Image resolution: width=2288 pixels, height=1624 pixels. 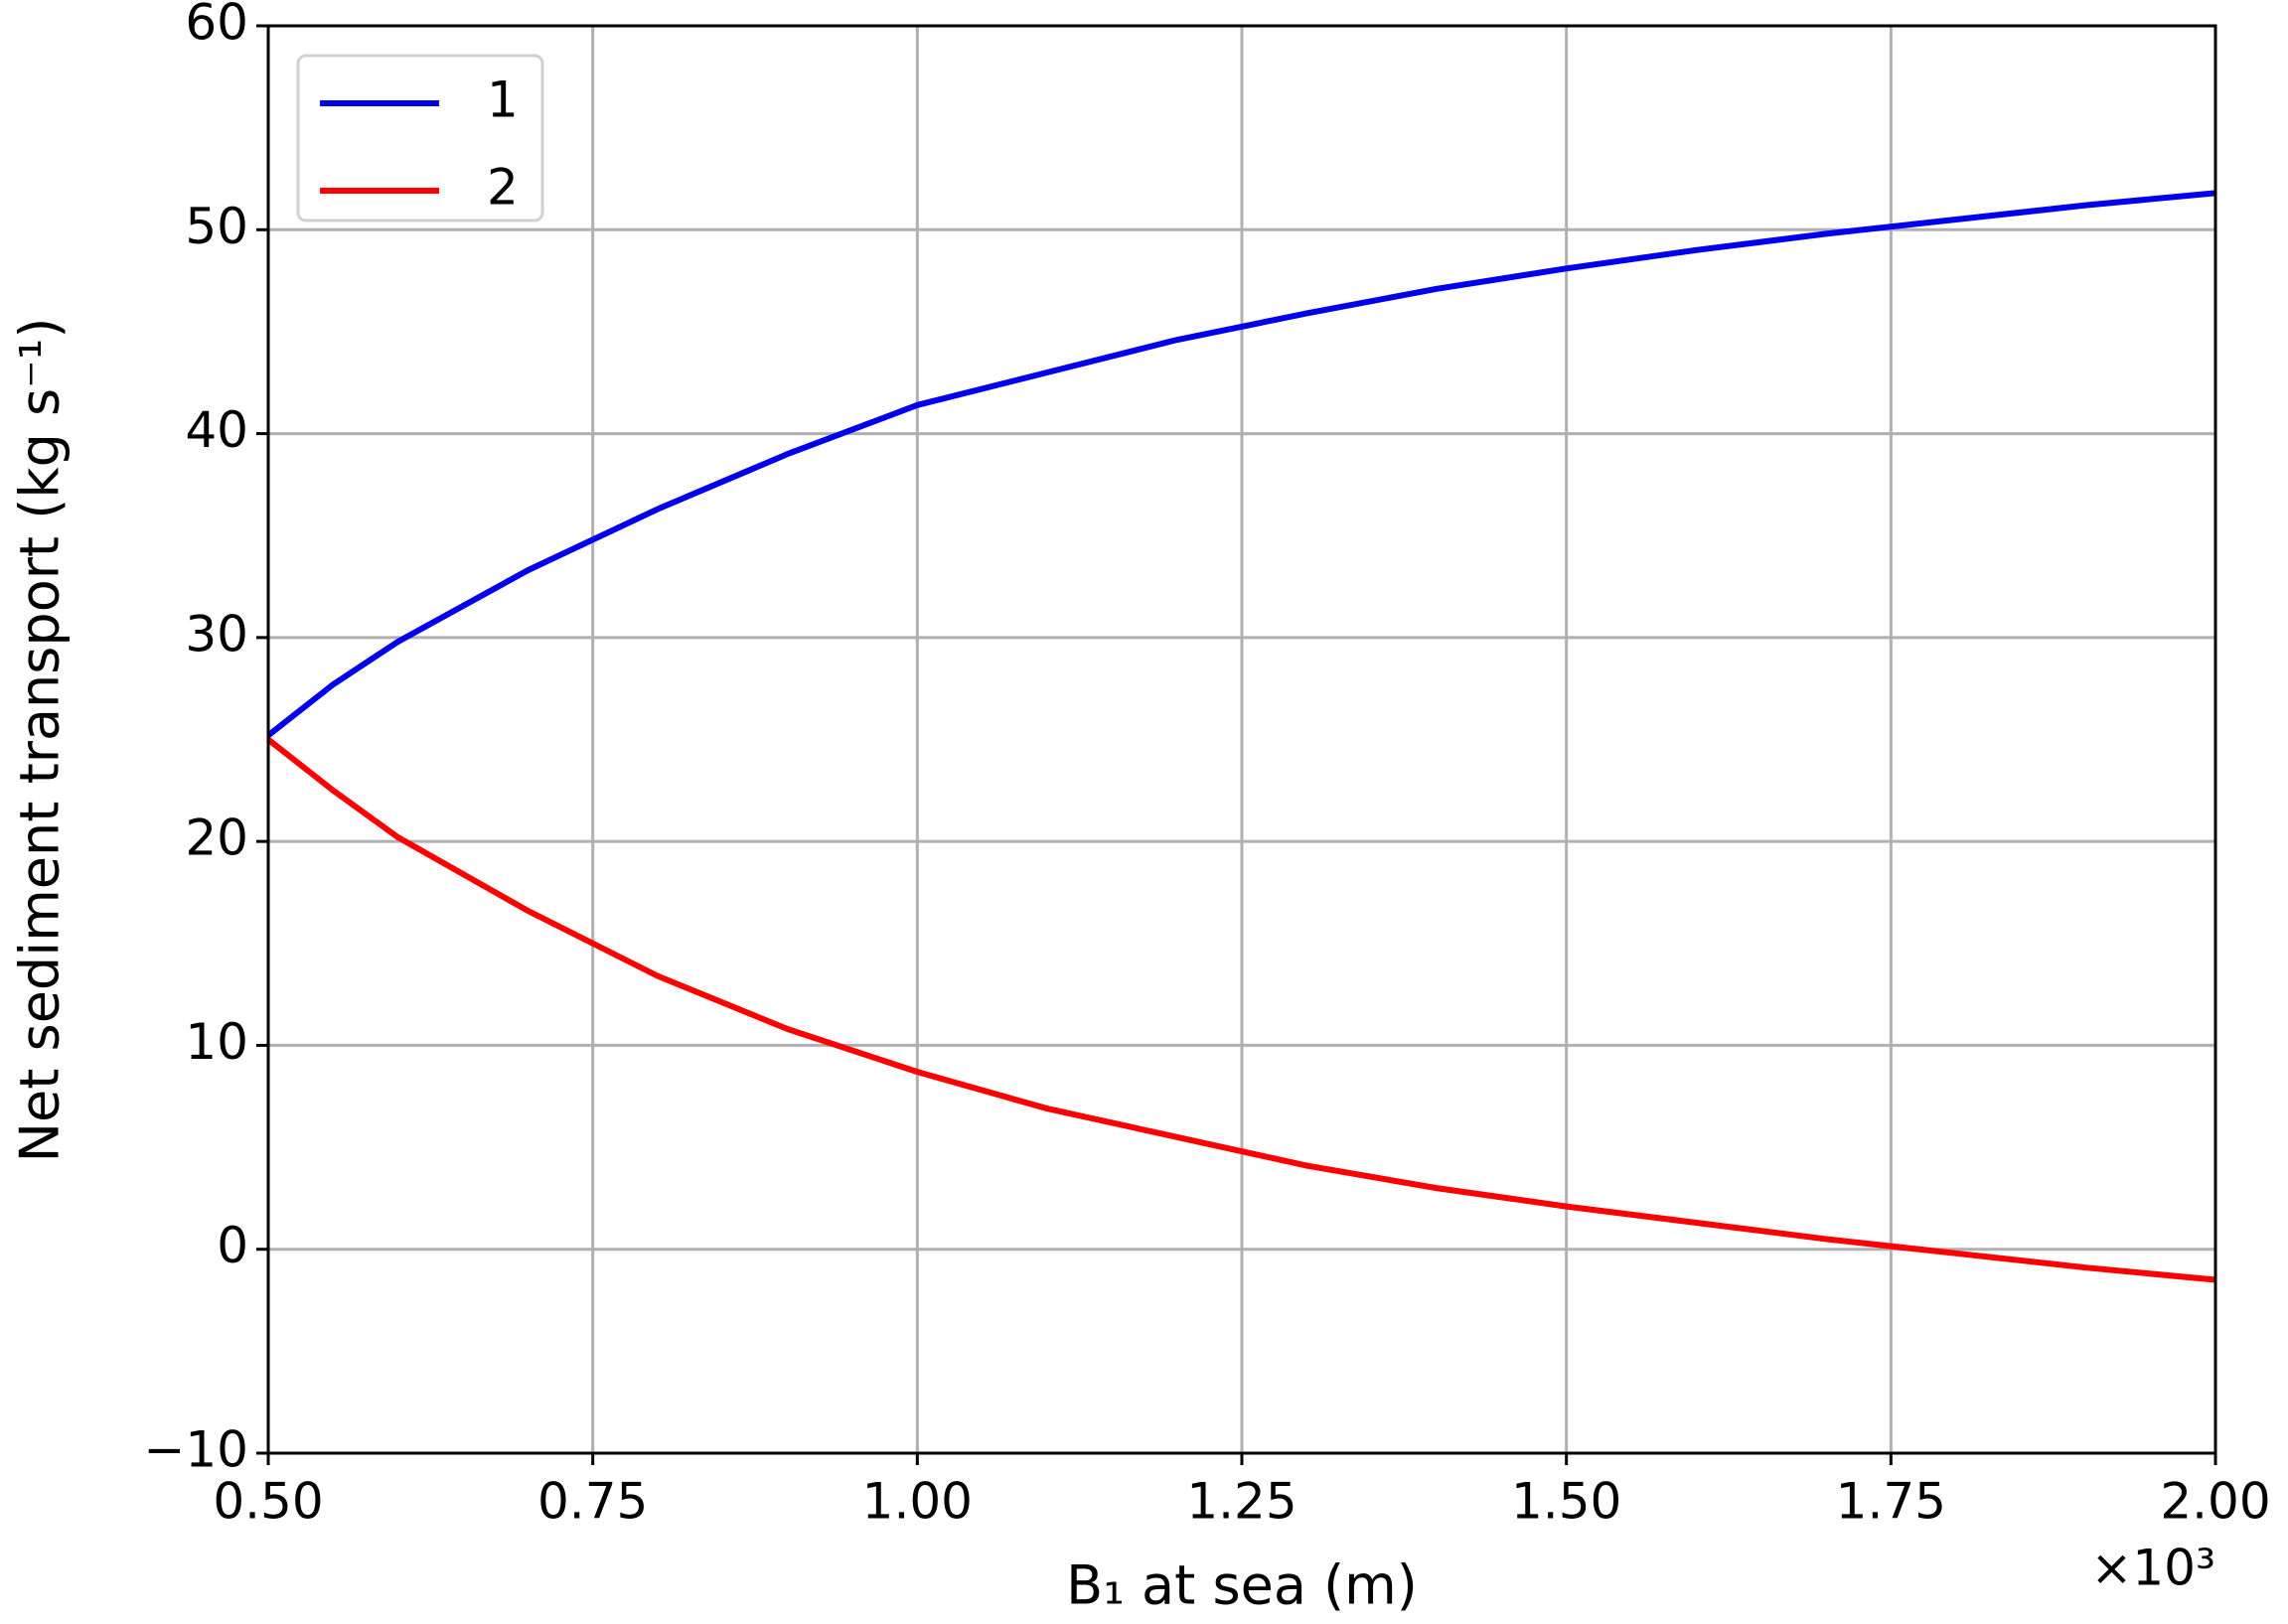 I want to click on x-tick-label: 1.00, so click(x=917, y=1502).